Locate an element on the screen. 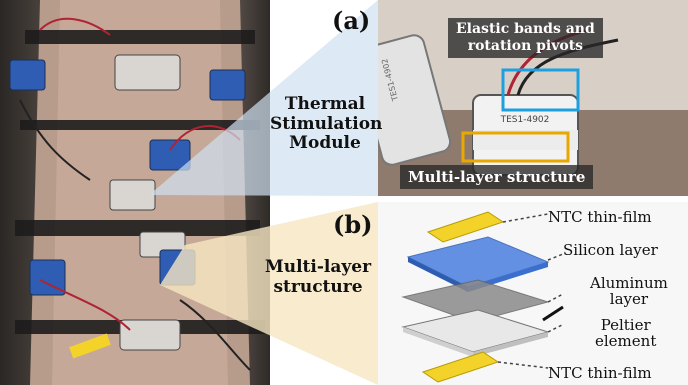 The height and width of the screenshot is (385, 688). silicon-layer-label: Silicon layer is located at coordinates (610, 250).